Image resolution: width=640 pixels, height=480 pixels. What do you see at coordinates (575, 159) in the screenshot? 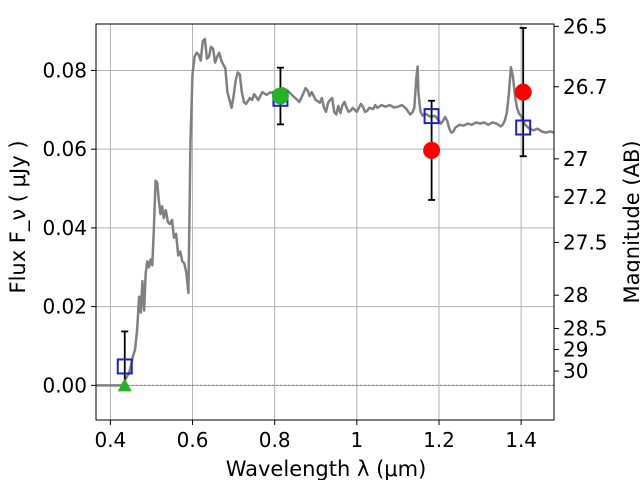
I see `magnitude-tick-label: 27` at bounding box center [575, 159].